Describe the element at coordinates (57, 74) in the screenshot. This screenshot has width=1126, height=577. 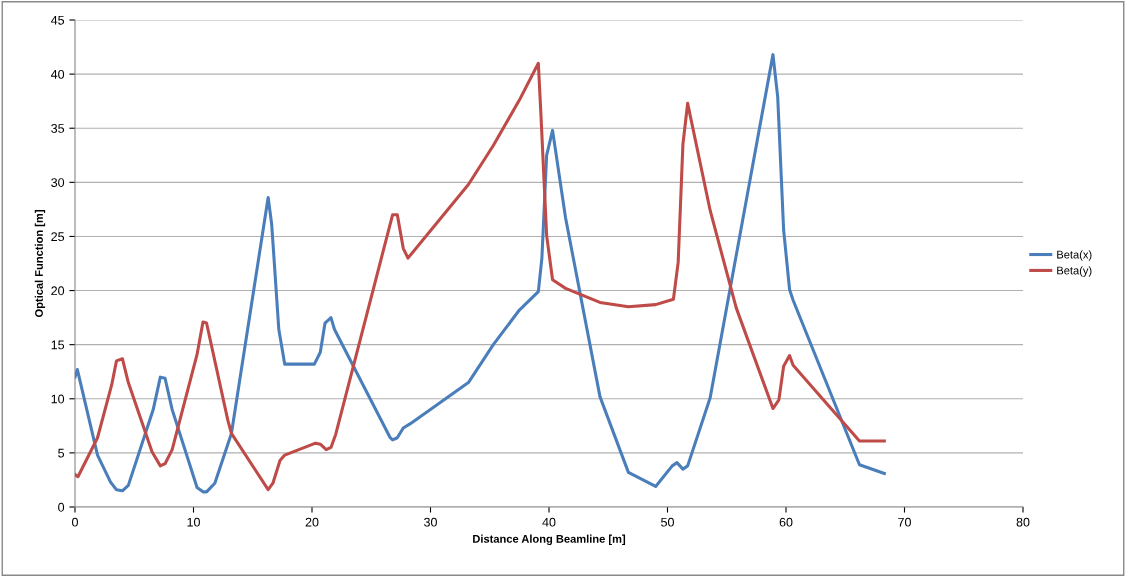
I see `y-tick-label: 40` at that location.